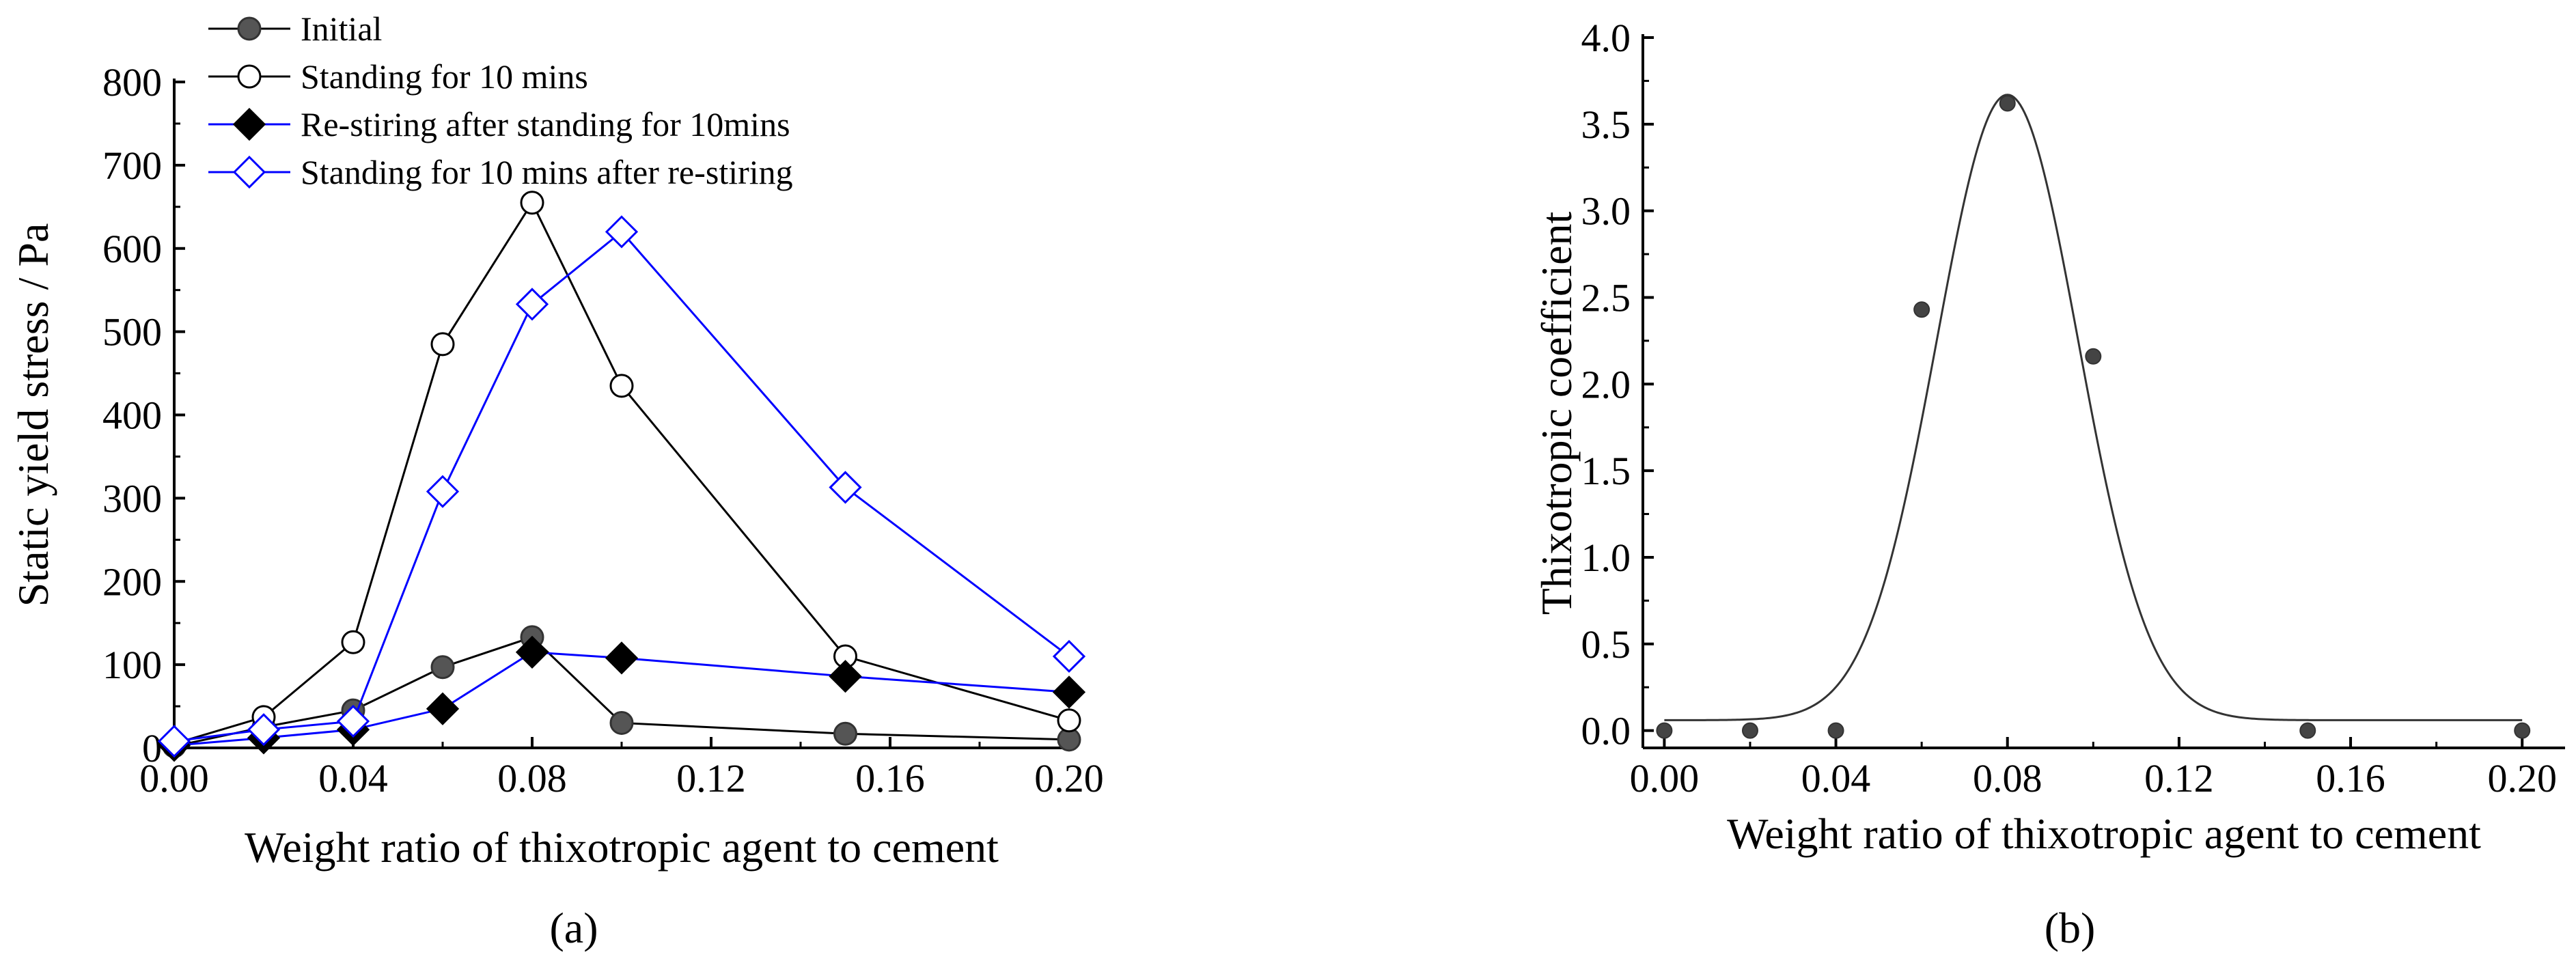 This screenshot has height=961, width=2576. What do you see at coordinates (132, 249) in the screenshot?
I see `y-tick-label: 600` at bounding box center [132, 249].